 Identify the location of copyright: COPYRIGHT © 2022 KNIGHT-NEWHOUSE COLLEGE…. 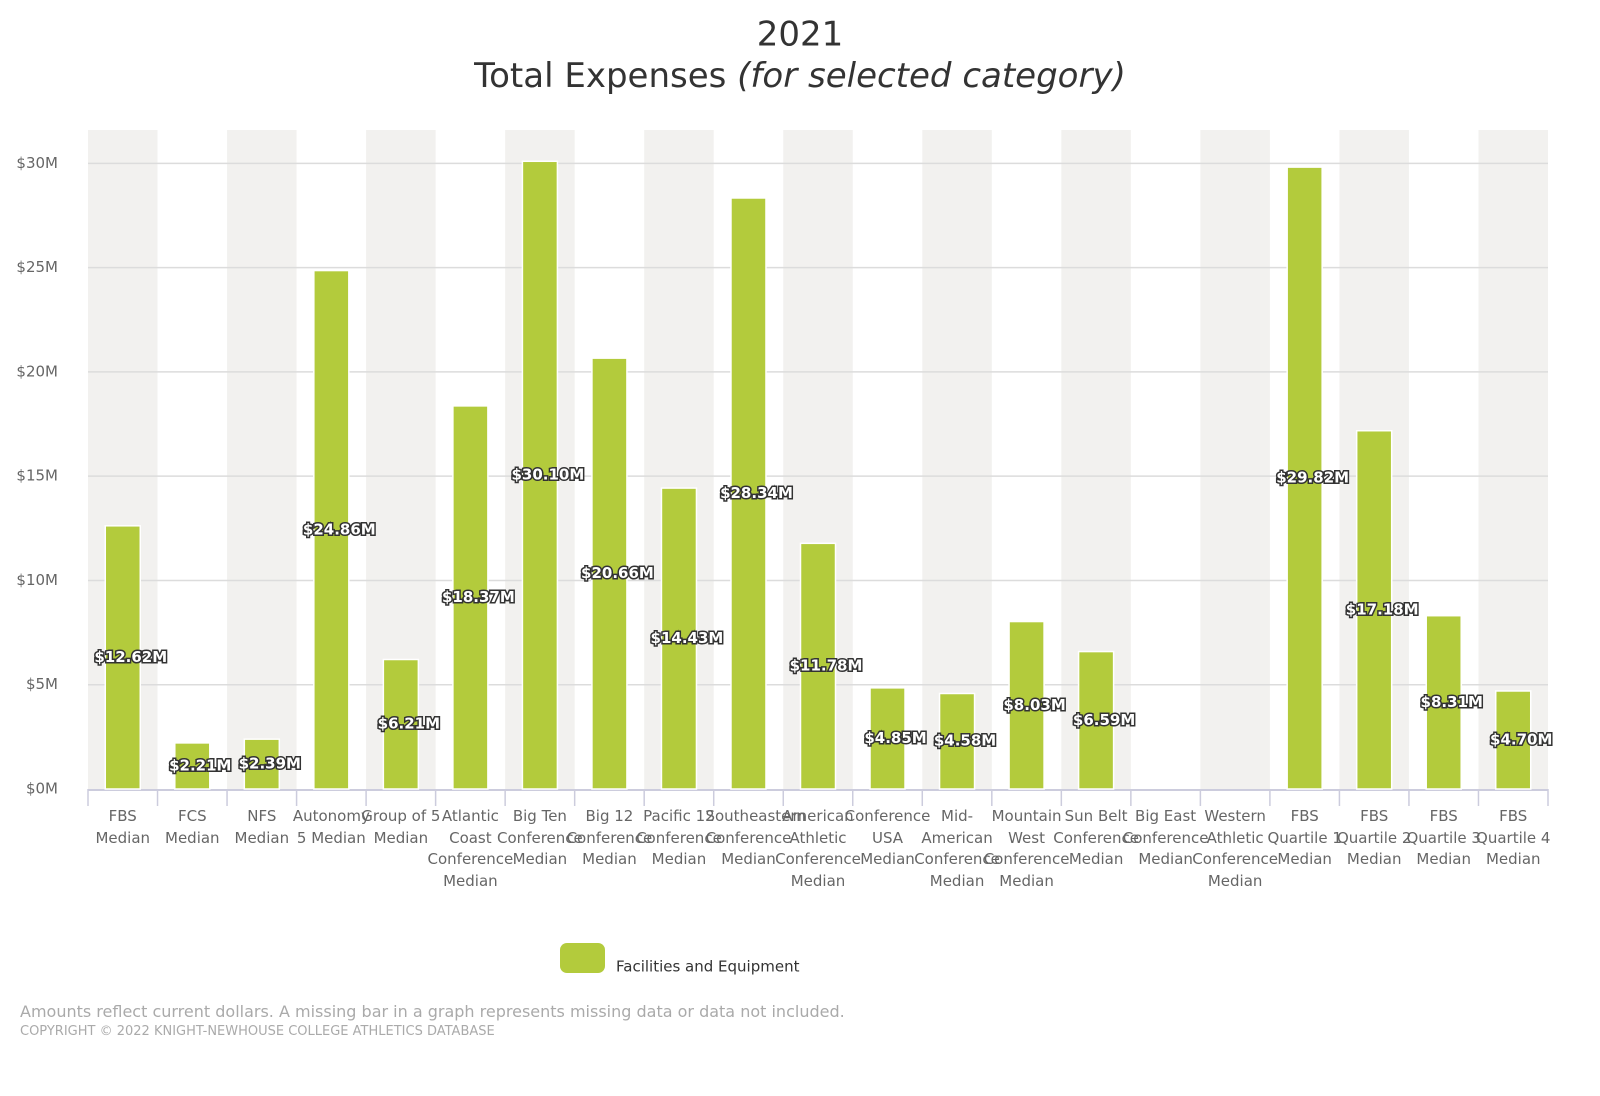
(257, 1031).